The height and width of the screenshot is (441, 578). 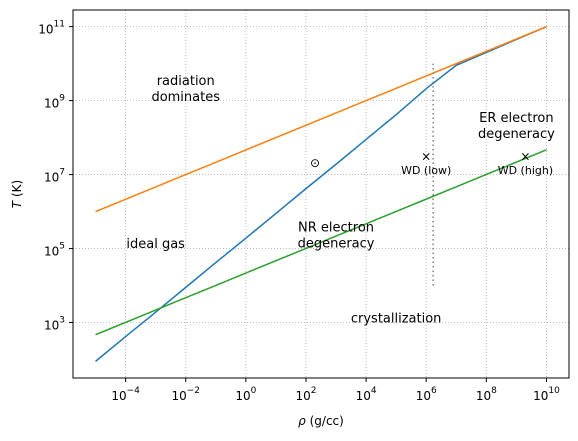 What do you see at coordinates (155, 244) in the screenshot?
I see `annotation: ideal gas` at bounding box center [155, 244].